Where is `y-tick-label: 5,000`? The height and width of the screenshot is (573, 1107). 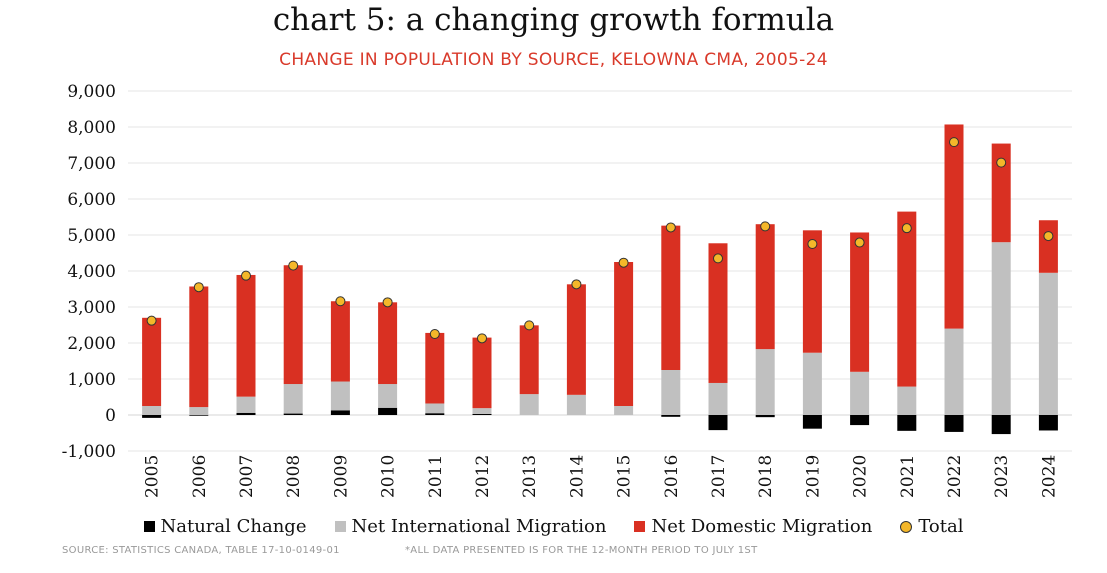 y-tick-label: 5,000 is located at coordinates (91, 236).